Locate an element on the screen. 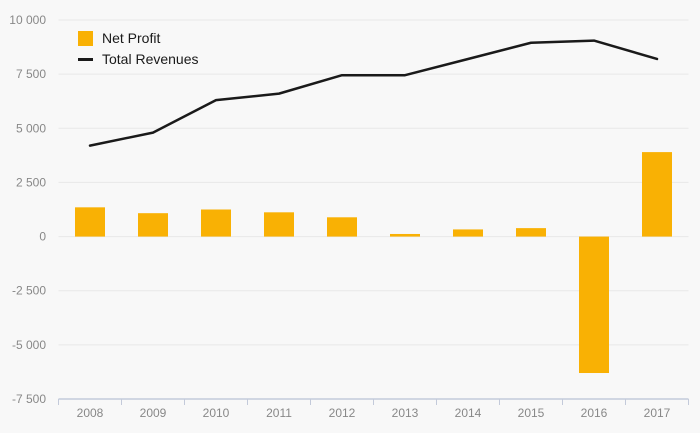 The height and width of the screenshot is (433, 700). x-axis-label-2008: 2008 is located at coordinates (90, 413).